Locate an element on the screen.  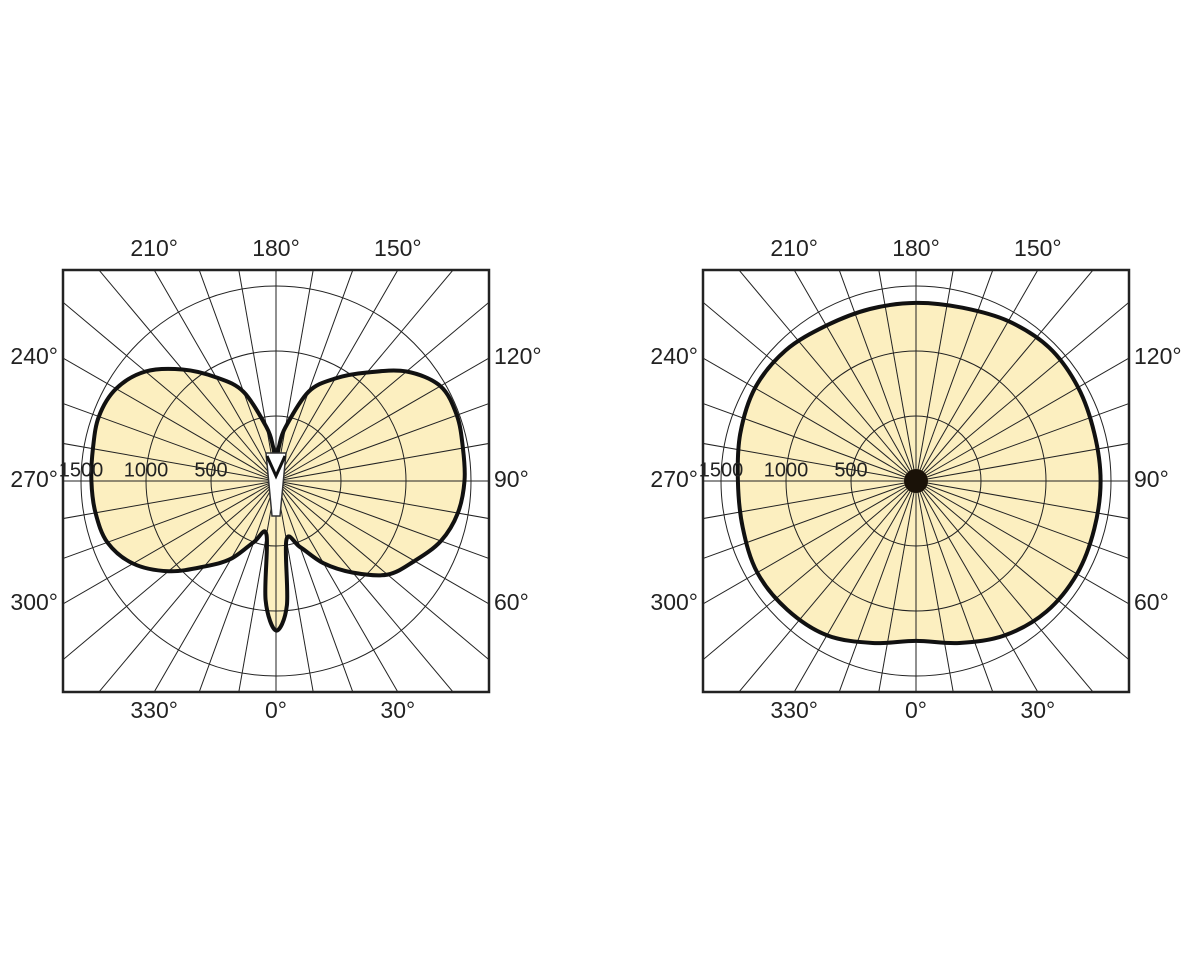
center-dot is located at coordinates (916, 481).